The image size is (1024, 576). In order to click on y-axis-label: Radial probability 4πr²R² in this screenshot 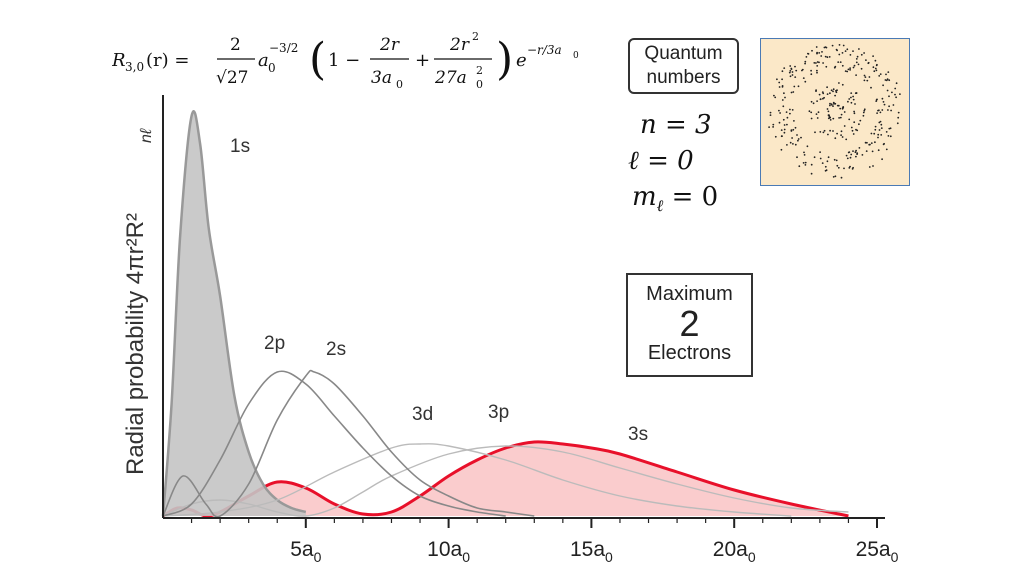, I will do `click(135, 344)`.